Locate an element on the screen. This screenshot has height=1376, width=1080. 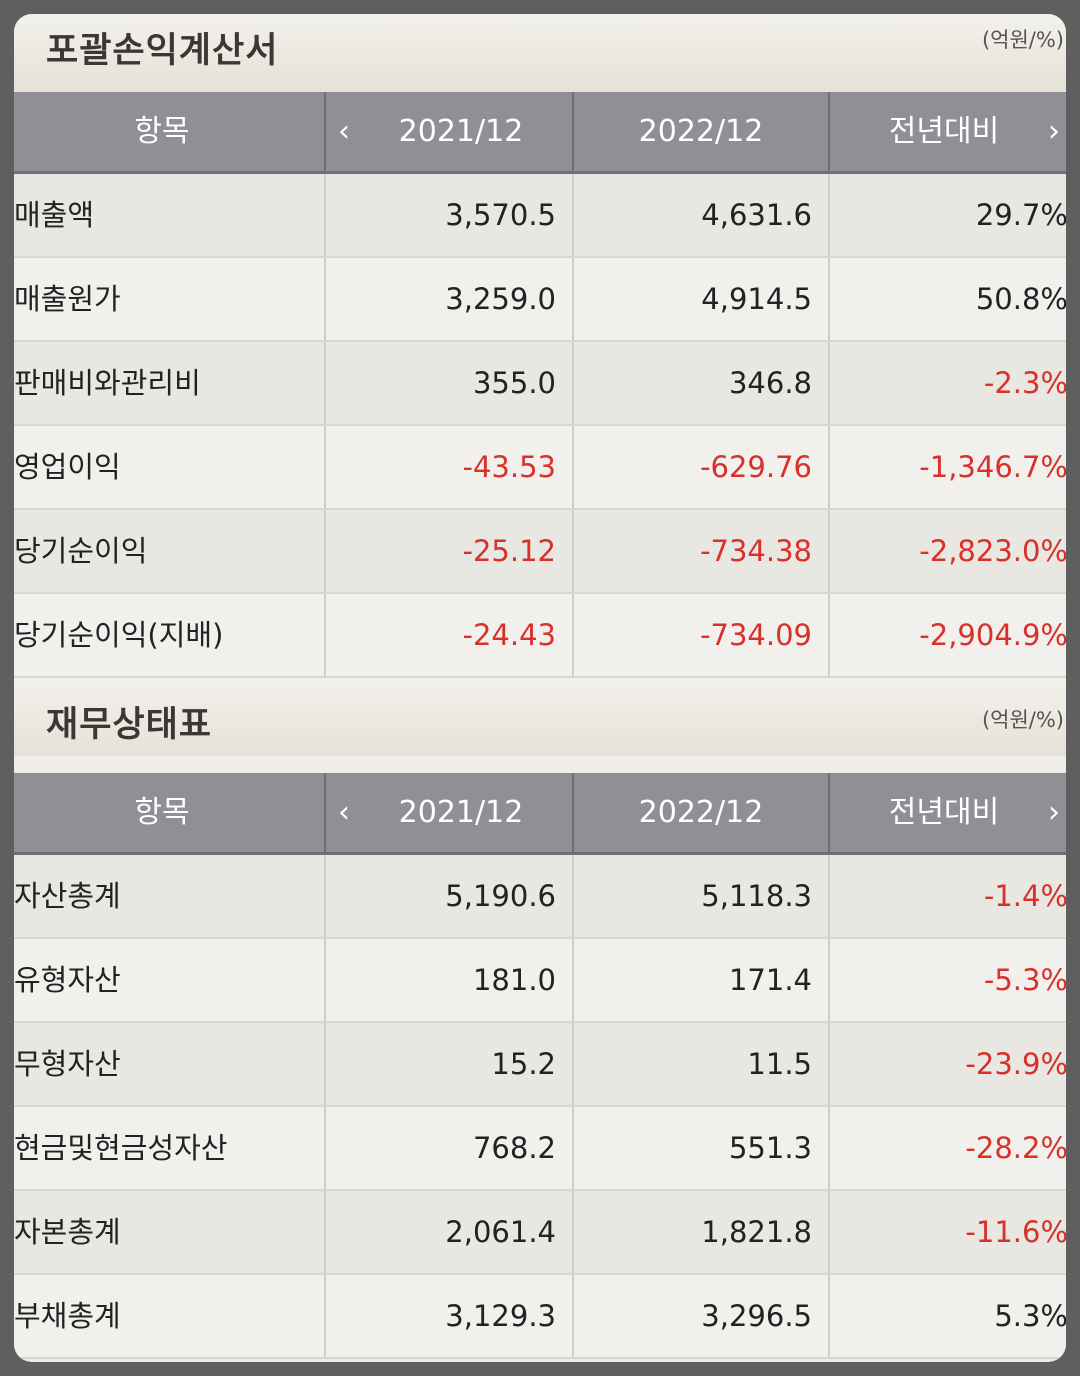
row-label: 당기순이익(지배) is located at coordinates (119, 635).